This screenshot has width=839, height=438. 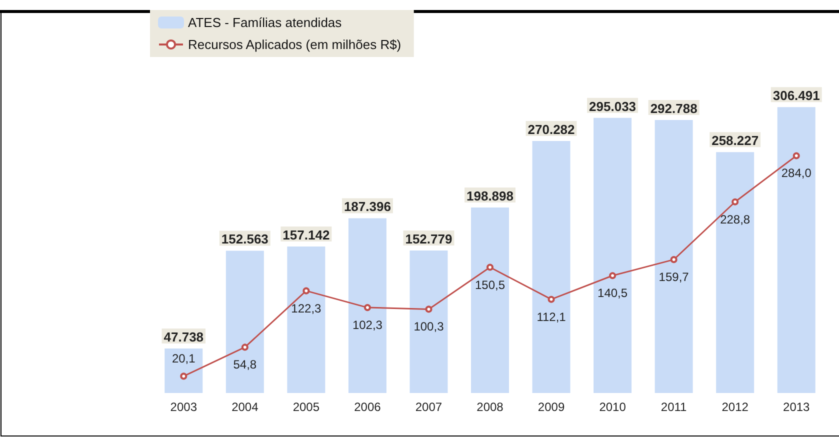 What do you see at coordinates (306, 234) in the screenshot?
I see `data-label: 157.142` at bounding box center [306, 234].